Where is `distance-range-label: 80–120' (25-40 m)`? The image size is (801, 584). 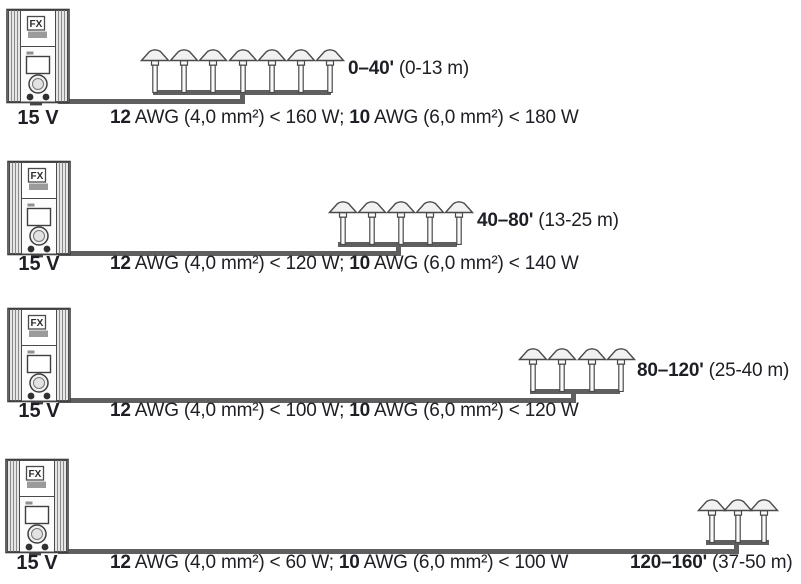 distance-range-label: 80–120' (25-40 m) is located at coordinates (713, 371).